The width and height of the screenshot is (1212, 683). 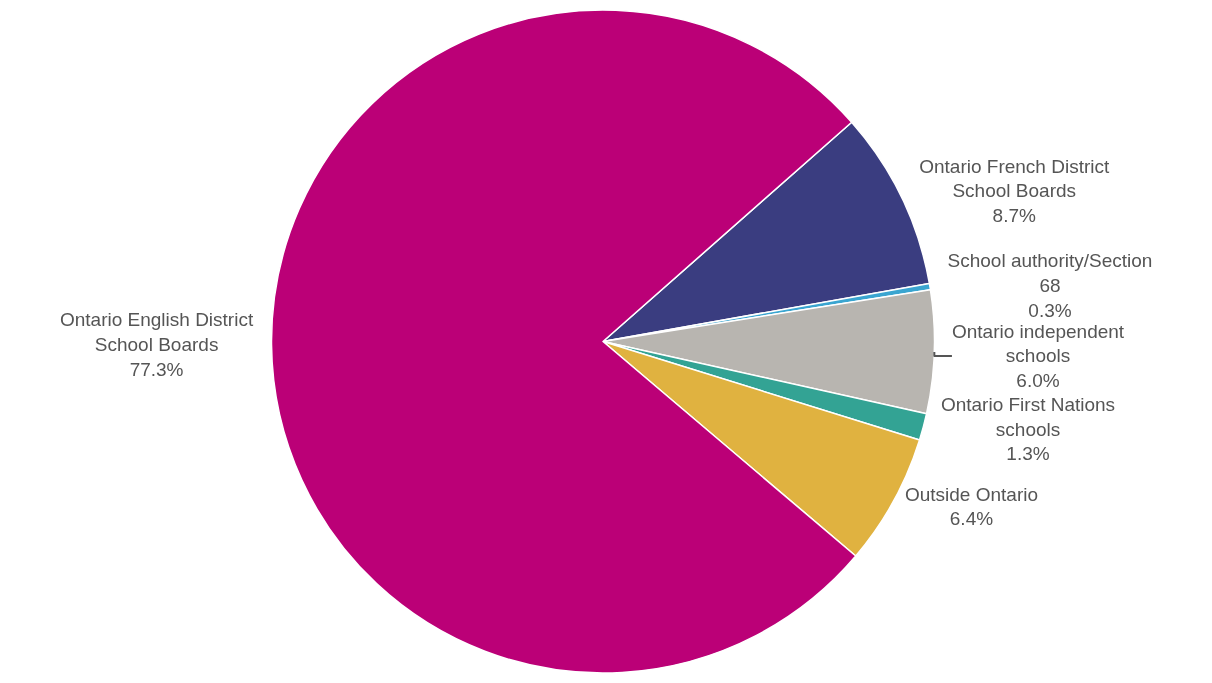 What do you see at coordinates (1014, 216) in the screenshot?
I see `data-label: 8.7%` at bounding box center [1014, 216].